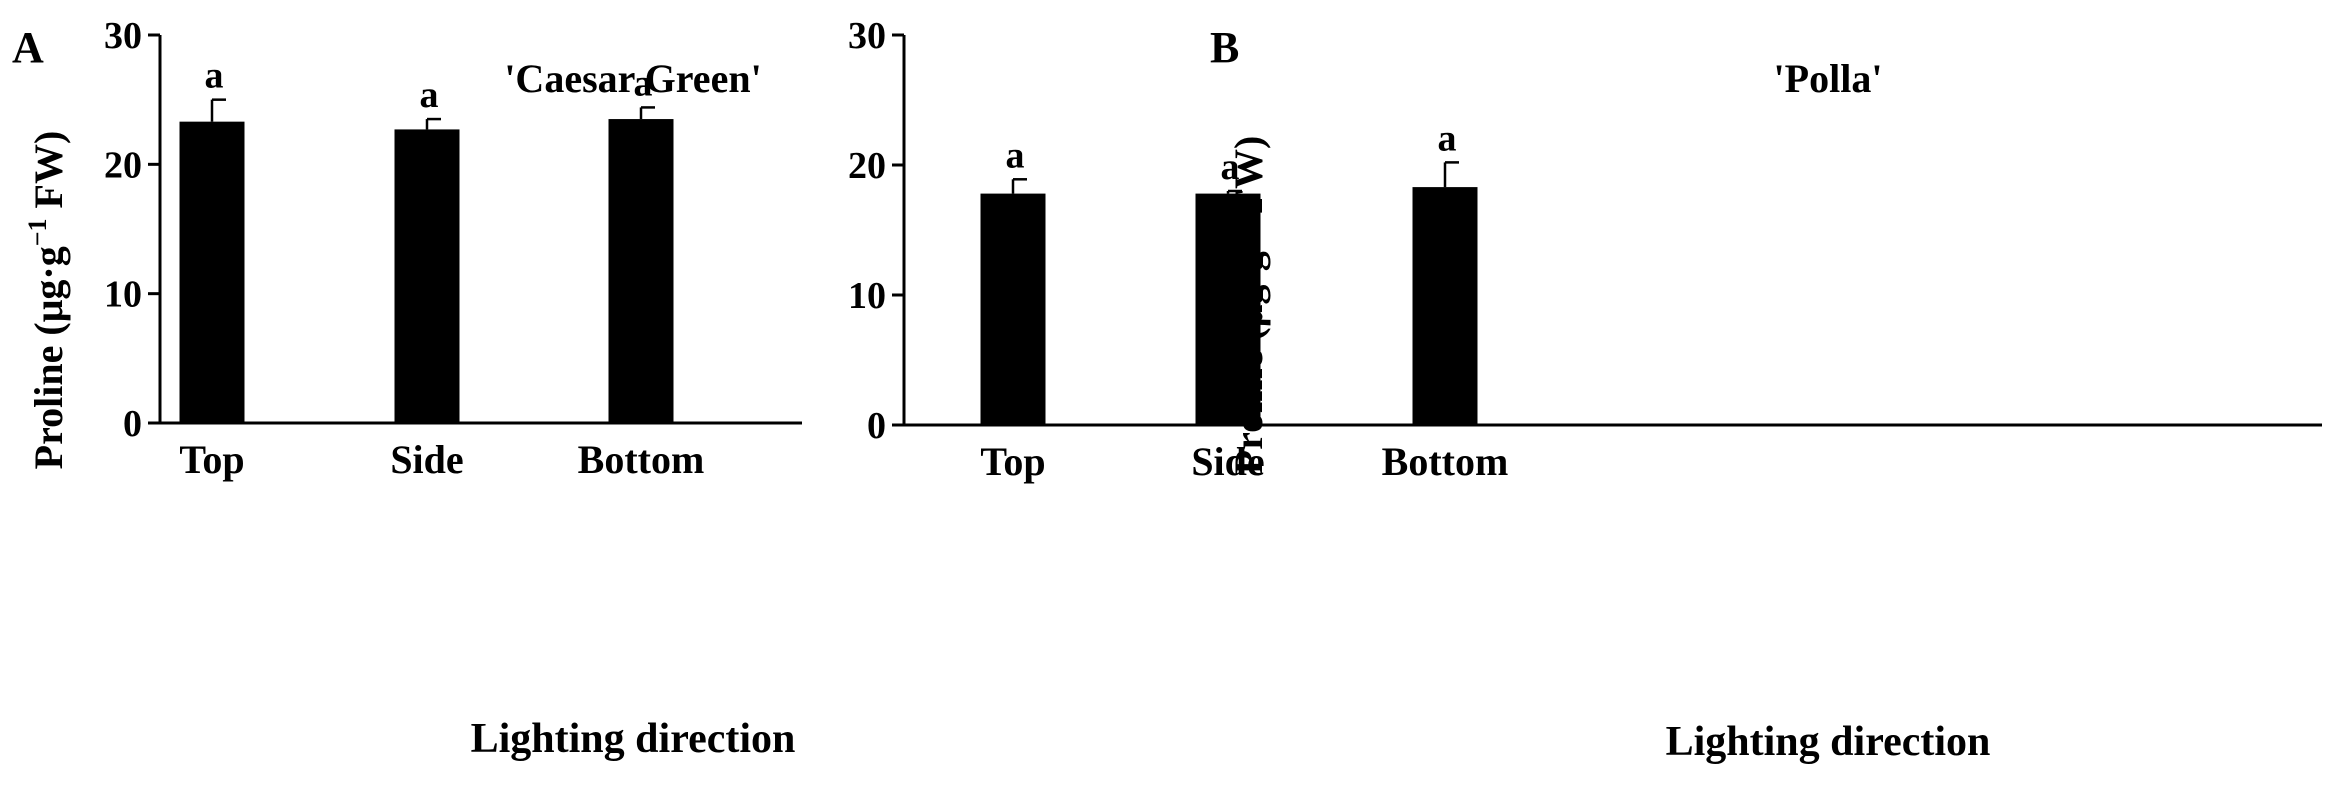 The height and width of the screenshot is (788, 2333). I want to click on y-axis-label: Proline (μg·g−1 FW), so click(47, 300).